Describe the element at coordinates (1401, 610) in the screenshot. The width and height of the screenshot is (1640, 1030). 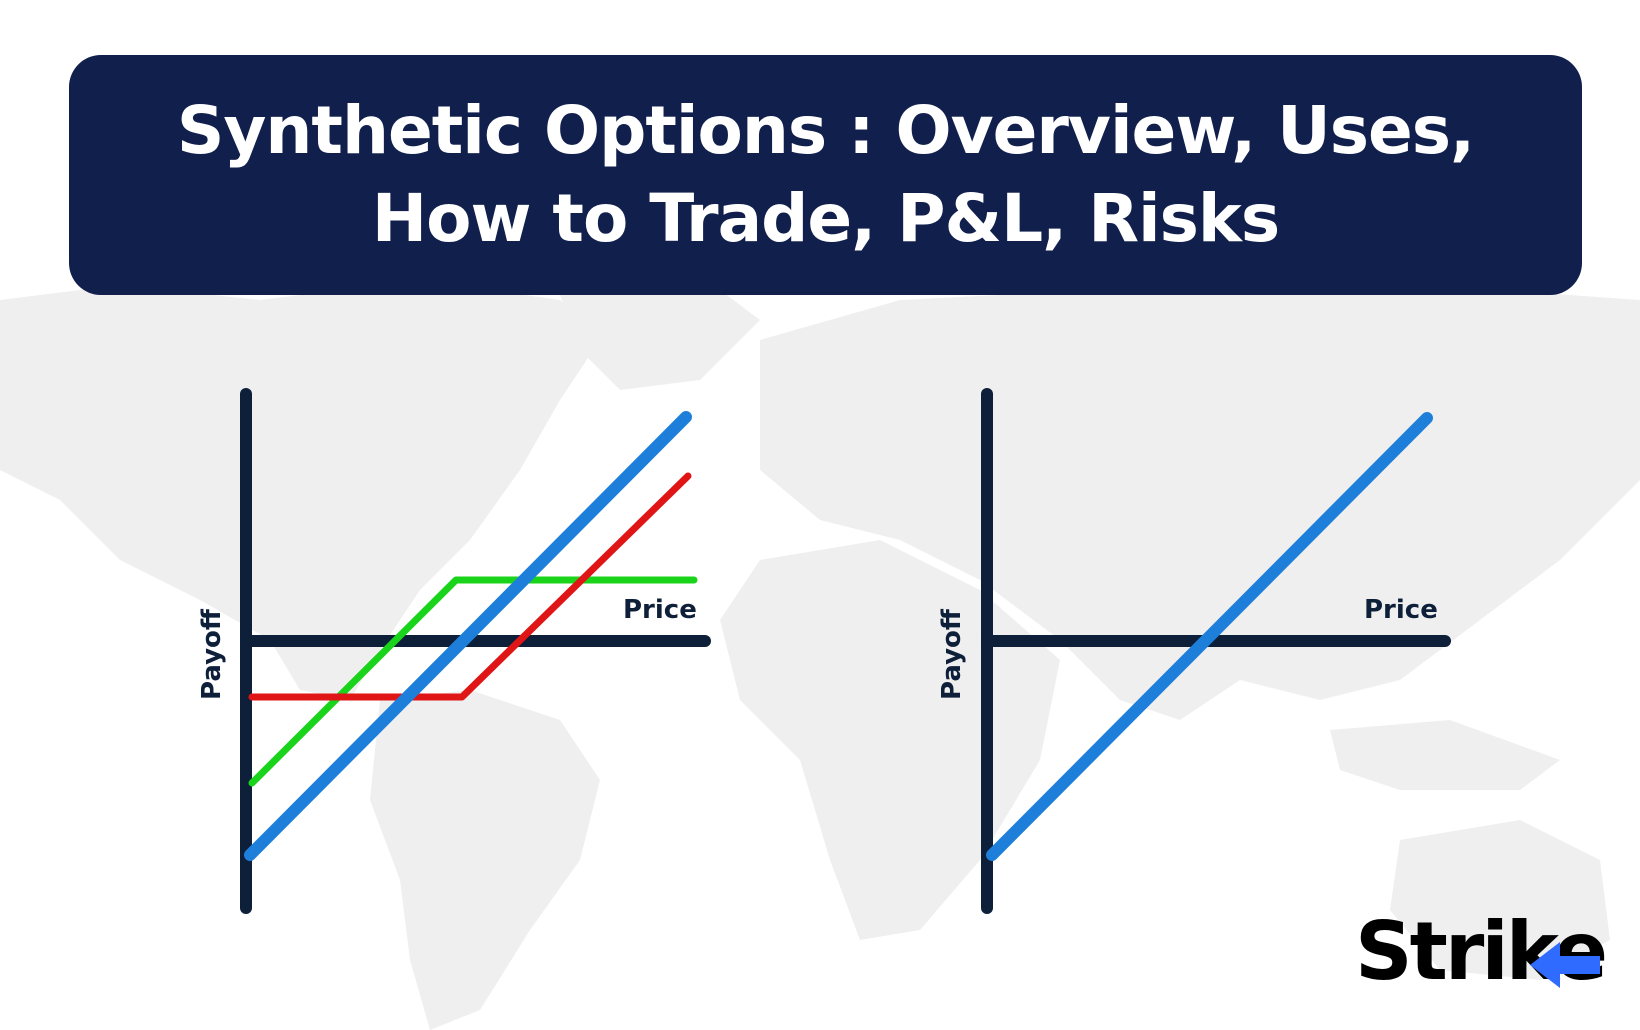
I see `right-price-label: Price` at that location.